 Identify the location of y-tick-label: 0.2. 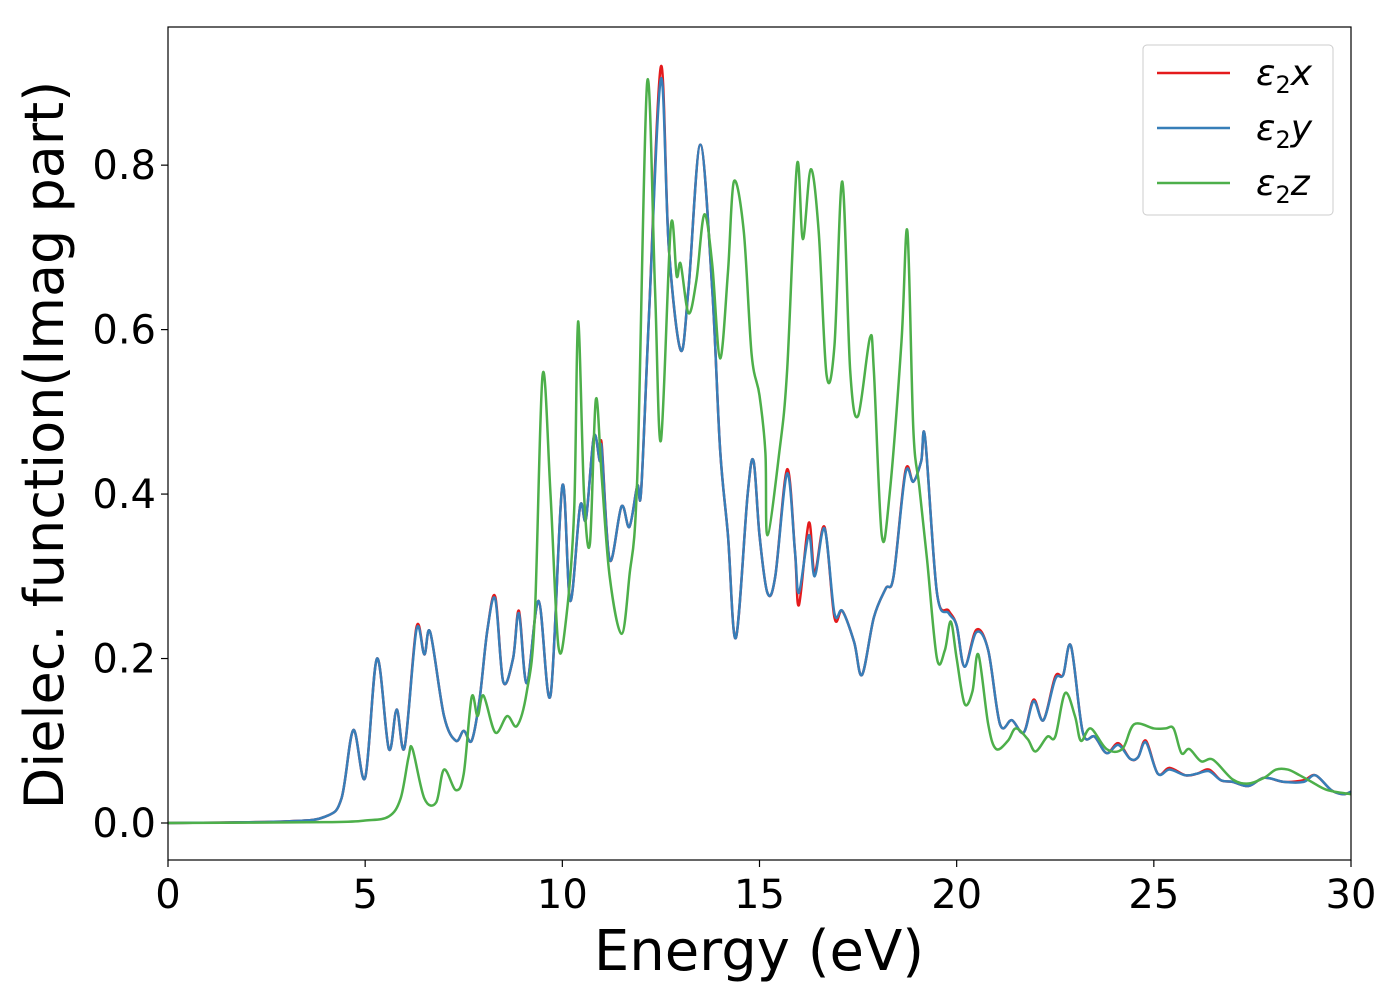
(124, 660).